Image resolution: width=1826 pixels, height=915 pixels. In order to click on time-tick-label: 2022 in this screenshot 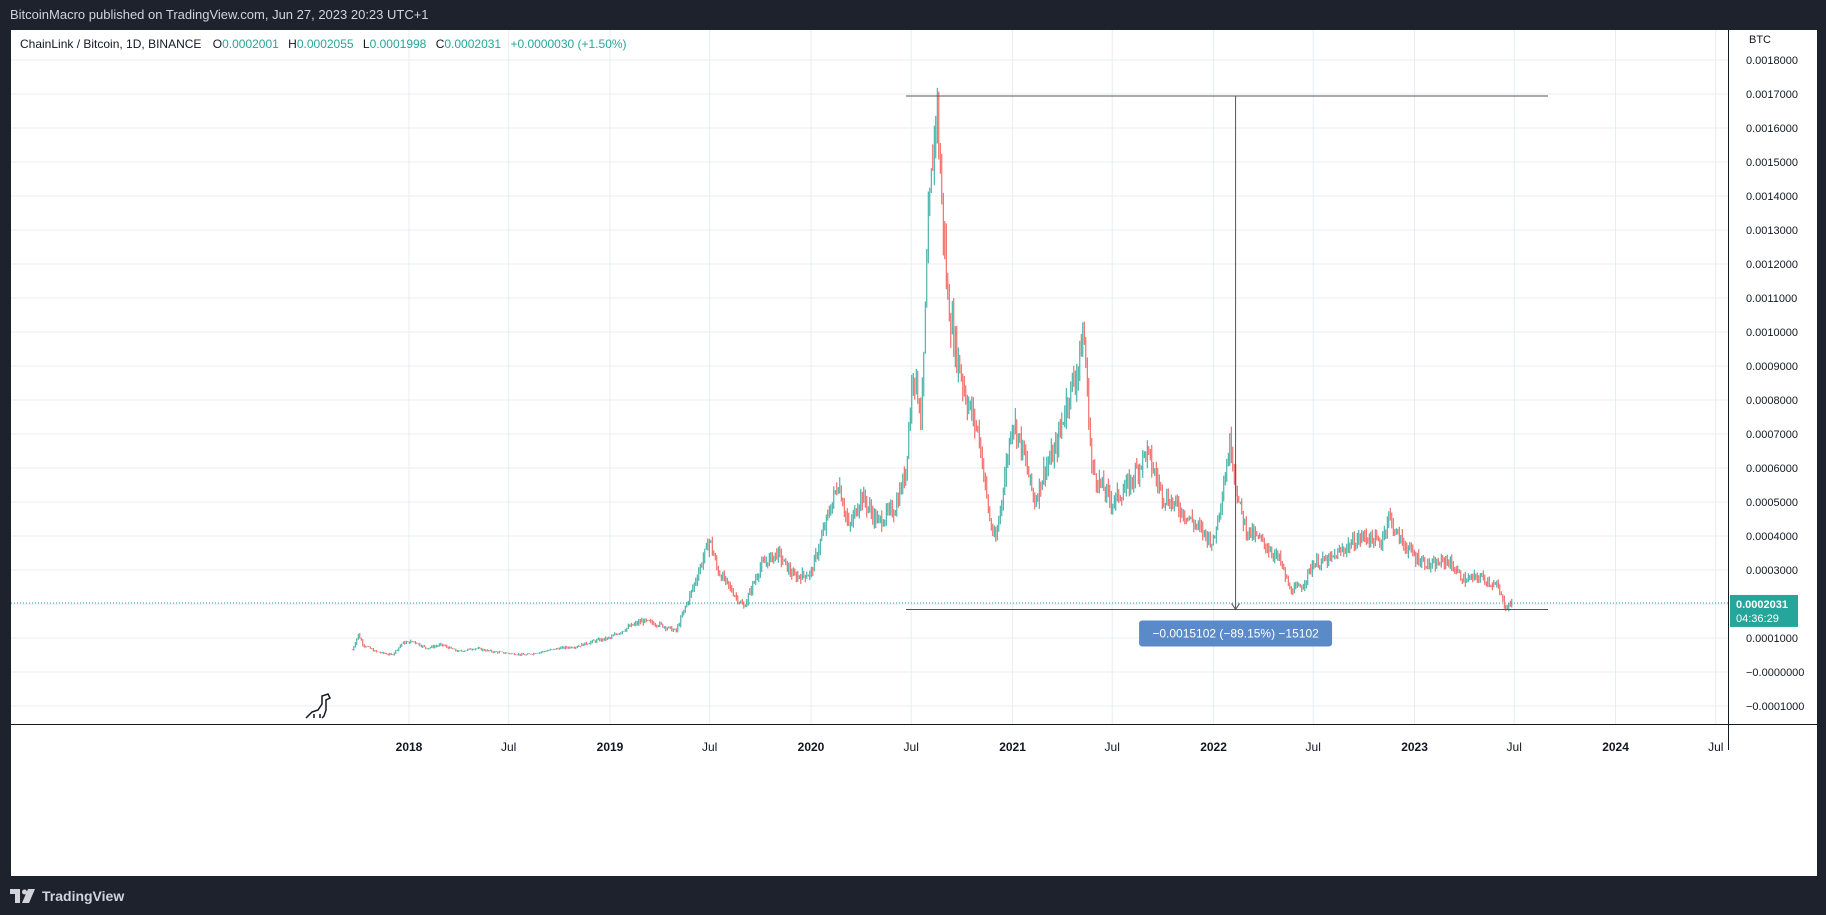, I will do `click(1213, 747)`.